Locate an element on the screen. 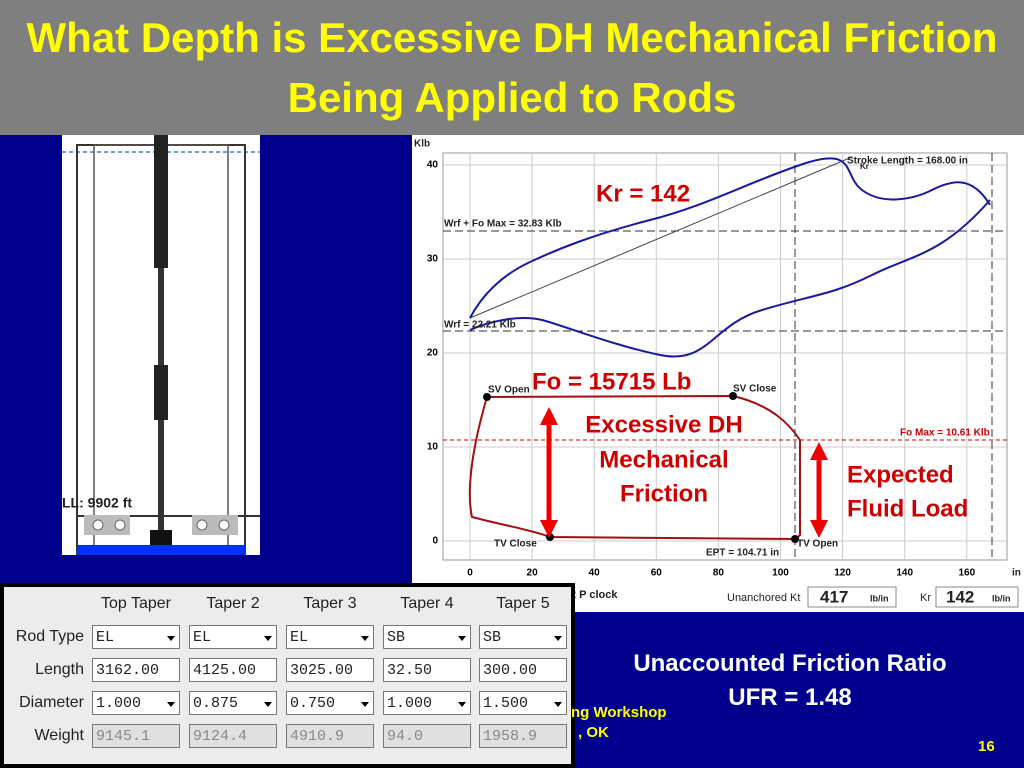 Image resolution: width=1024 pixels, height=768 pixels. y-tick-label: 0 is located at coordinates (435, 541).